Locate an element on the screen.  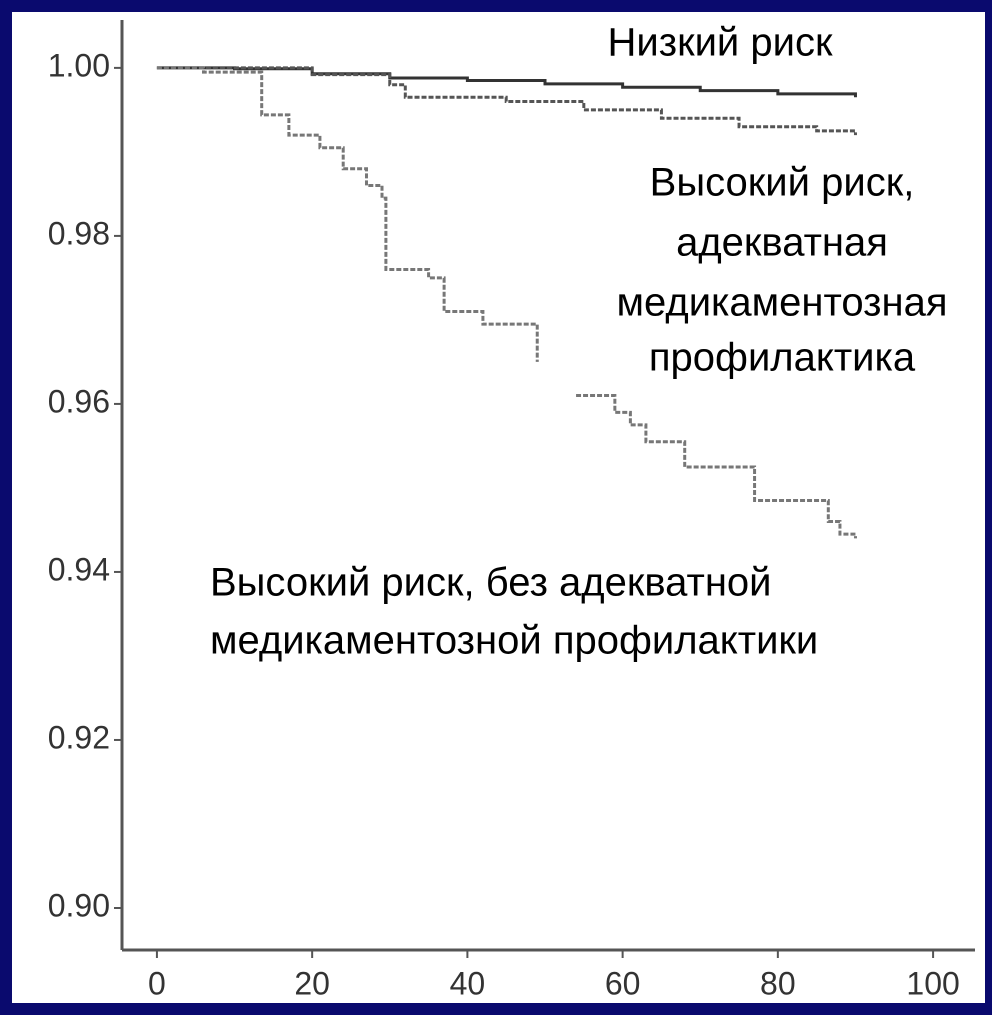
y-tick-label: 0.96 is located at coordinates (79, 401).